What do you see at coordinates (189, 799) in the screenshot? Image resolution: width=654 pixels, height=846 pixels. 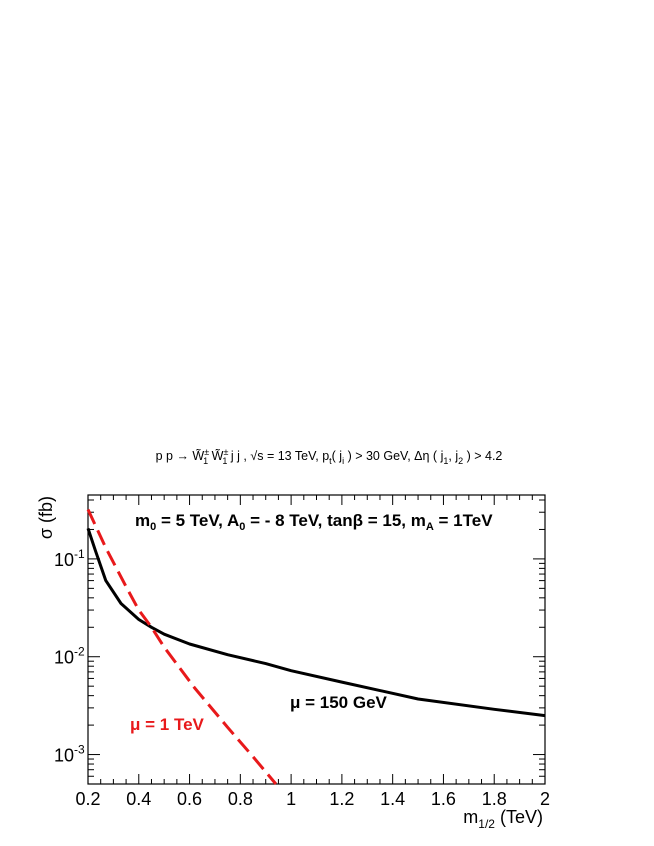 I see `x-tick-label: 0.6` at bounding box center [189, 799].